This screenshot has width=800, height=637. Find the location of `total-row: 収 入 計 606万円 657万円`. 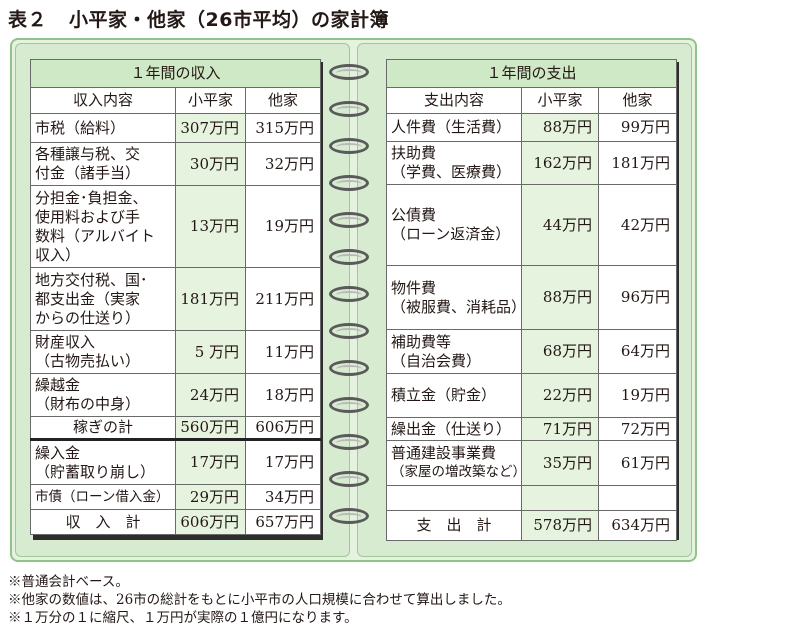

total-row: 収 入 計 606万円 657万円 is located at coordinates (176, 522).